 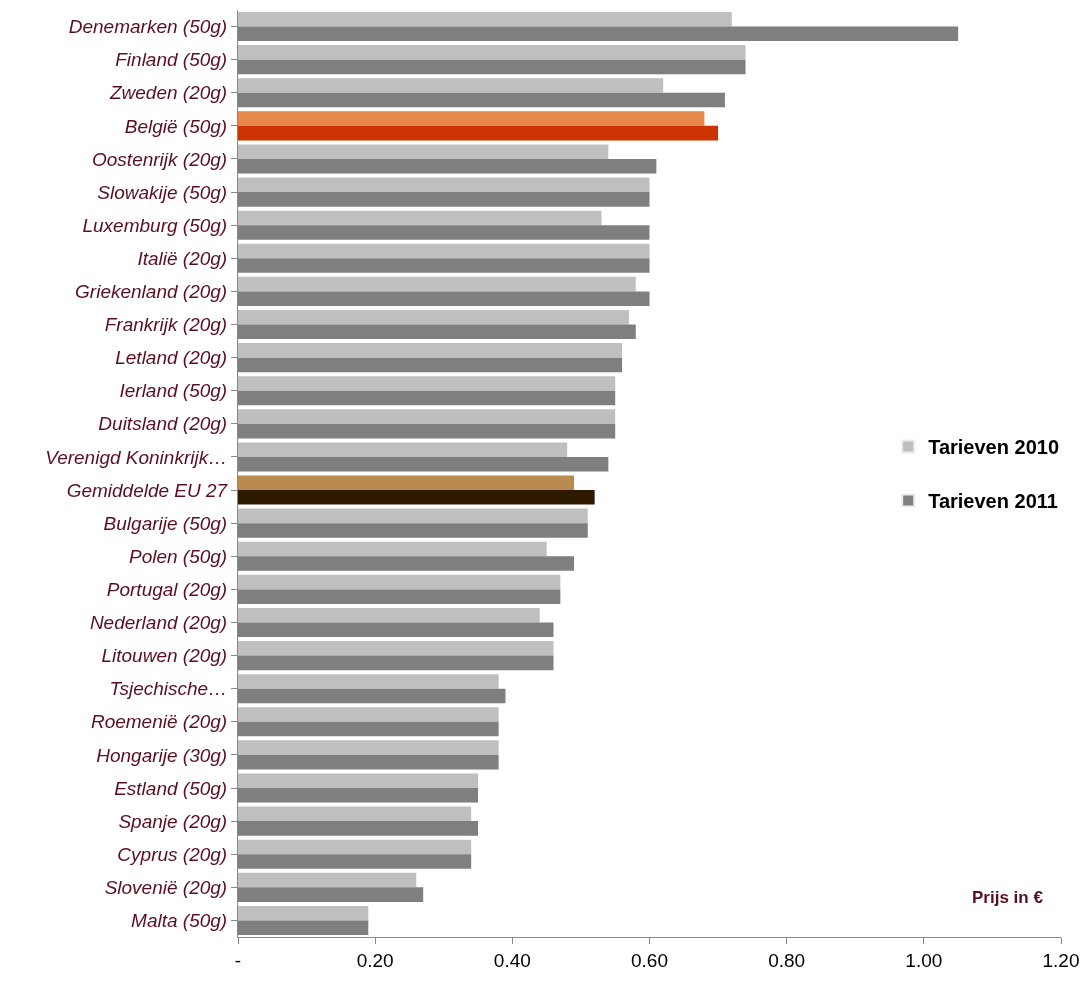 I want to click on x-tick-label: 0.20, so click(x=375, y=960).